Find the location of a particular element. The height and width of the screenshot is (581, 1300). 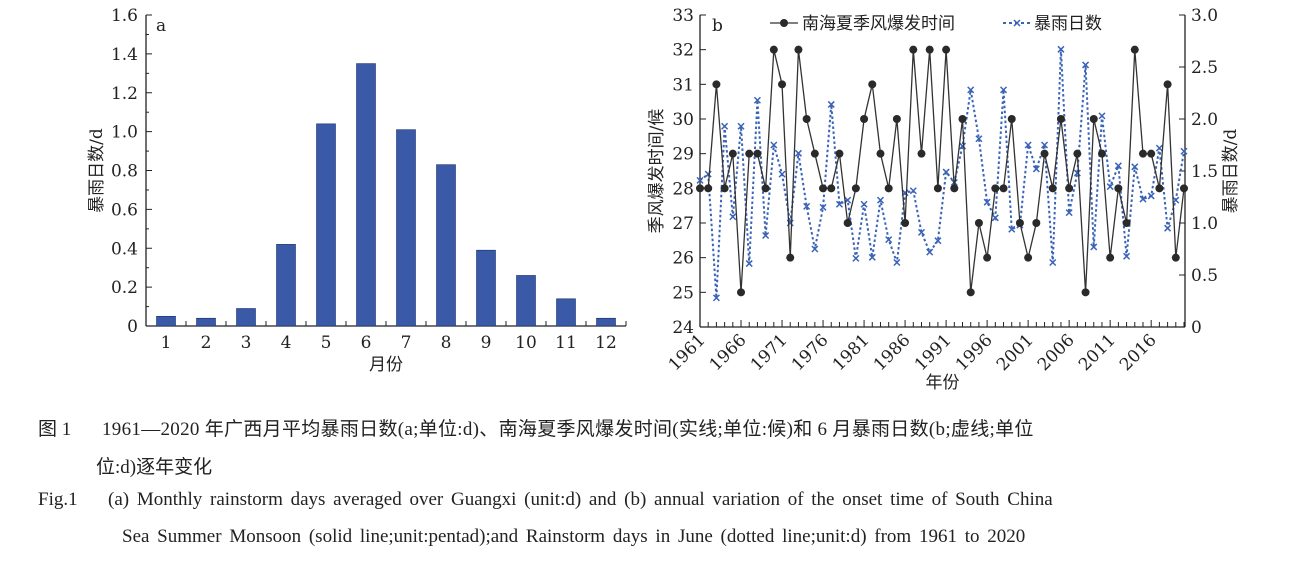

point-monsoon-2007 is located at coordinates (1077, 153).